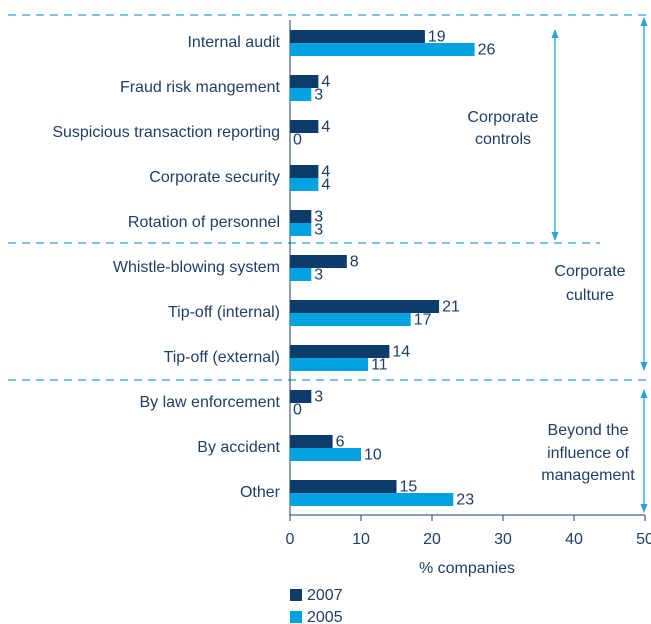 This screenshot has width=651, height=624. Describe the element at coordinates (379, 365) in the screenshot. I see `value-label: 11` at that location.